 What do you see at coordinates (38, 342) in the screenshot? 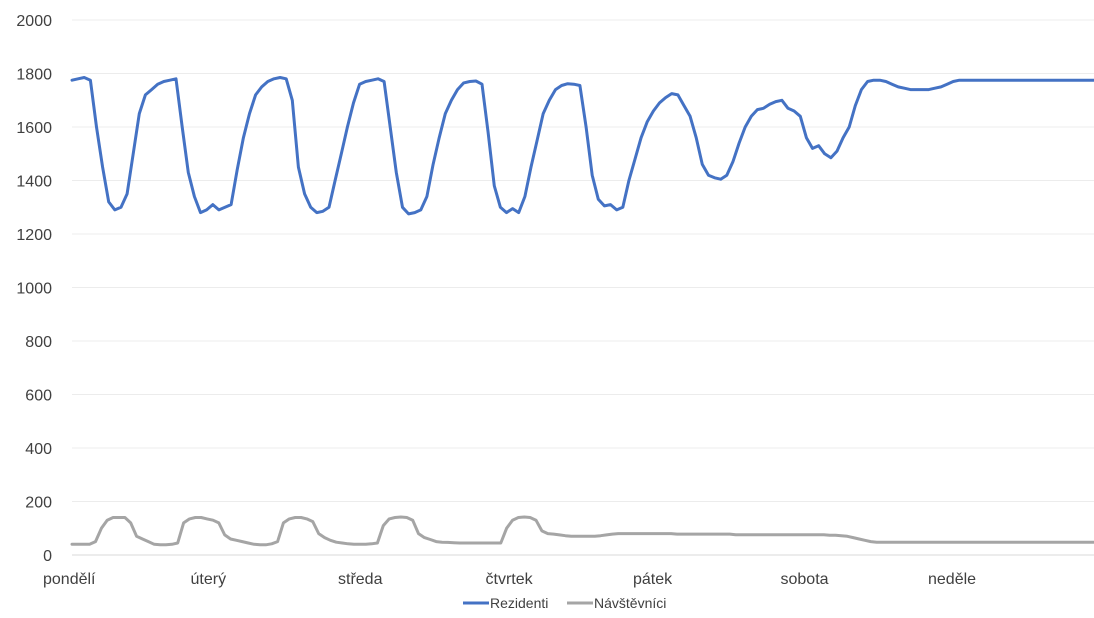
I see `y-tick-label: 800` at bounding box center [38, 342].